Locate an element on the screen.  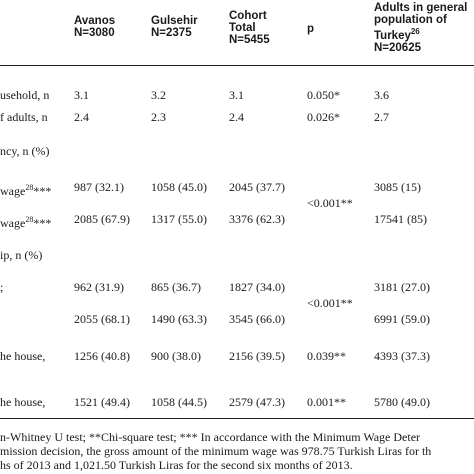
cell-wage-below-turkey: 3085 (15) is located at coordinates (397, 187).